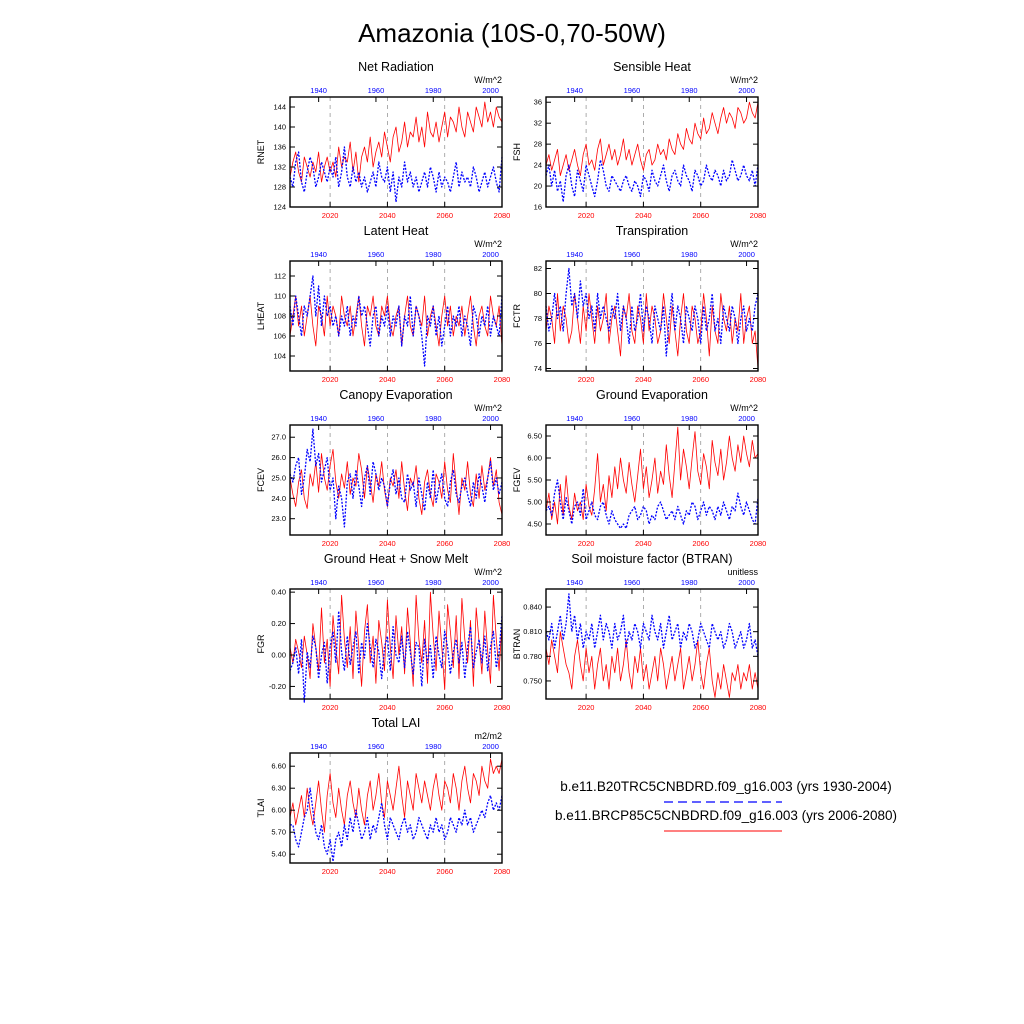 The image size is (1024, 1024). What do you see at coordinates (534, 480) in the screenshot?
I see `y-tick-label: 5.50` at bounding box center [534, 480].